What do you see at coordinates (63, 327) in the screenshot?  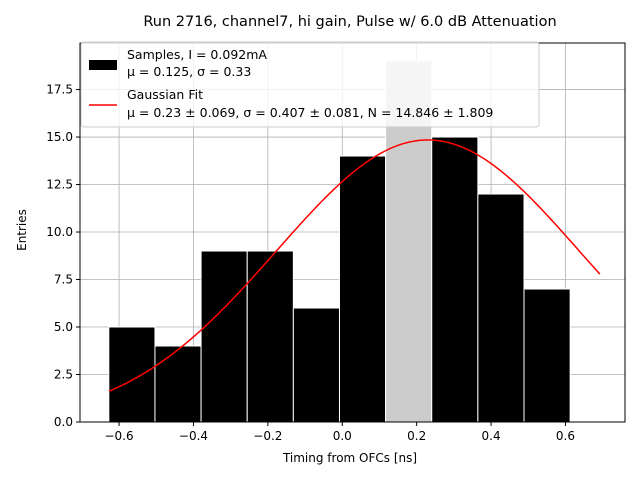 I see `y-tick-label-2: 5.0` at bounding box center [63, 327].